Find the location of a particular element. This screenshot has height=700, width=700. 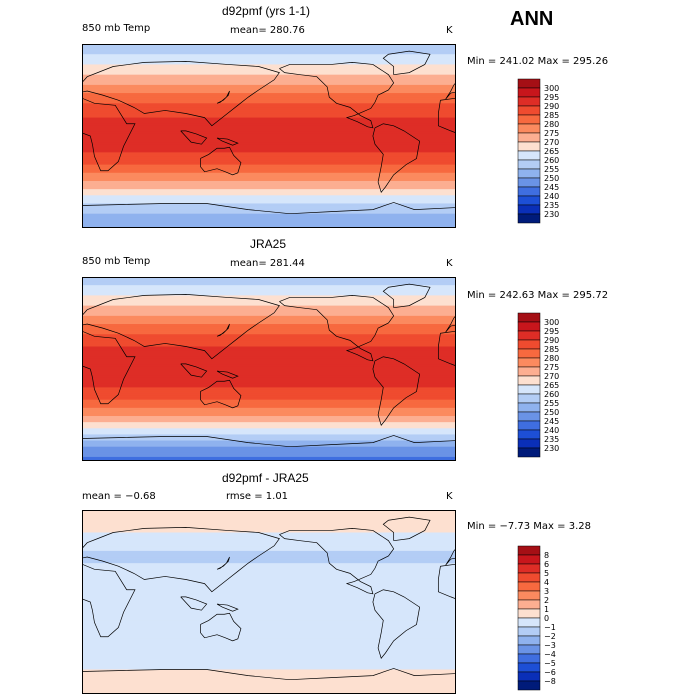

season-title: ANN is located at coordinates (532, 19).